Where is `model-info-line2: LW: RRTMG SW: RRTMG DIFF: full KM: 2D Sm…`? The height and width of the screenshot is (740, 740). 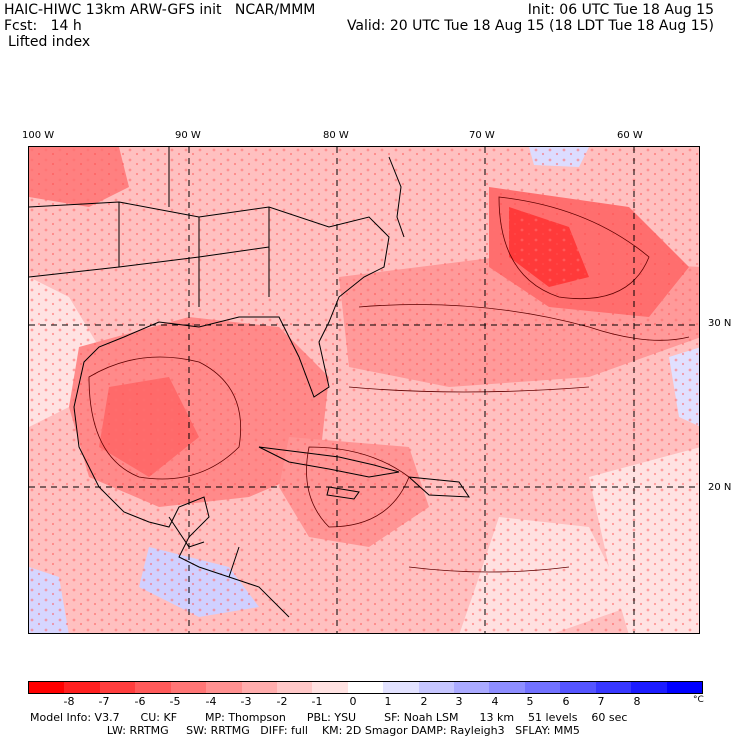
model-info-line2: LW: RRTMG SW: RRTMG DIFF: full KM: 2D Sm… is located at coordinates (305, 730).